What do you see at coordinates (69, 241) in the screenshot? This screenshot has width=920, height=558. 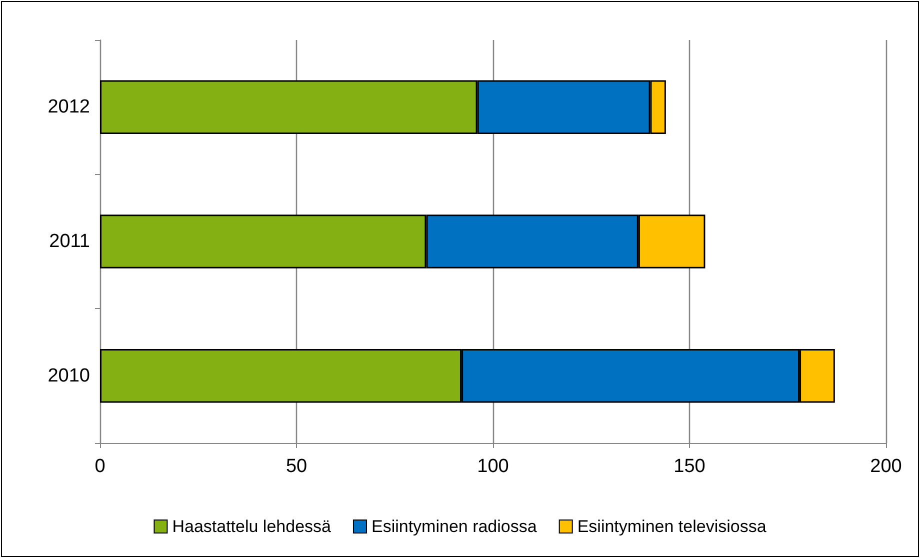 I see `y-tick-label: 2011` at bounding box center [69, 241].